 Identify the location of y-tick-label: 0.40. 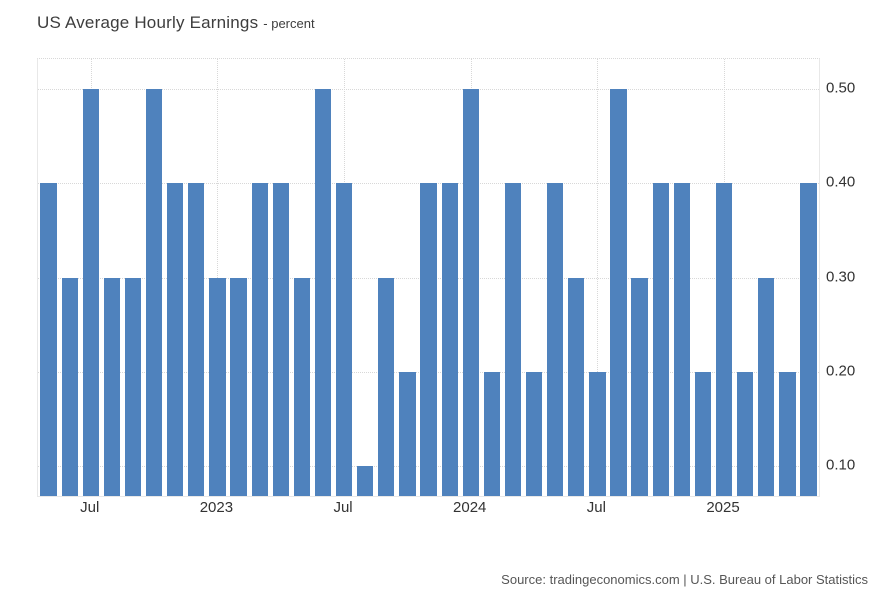
(841, 182).